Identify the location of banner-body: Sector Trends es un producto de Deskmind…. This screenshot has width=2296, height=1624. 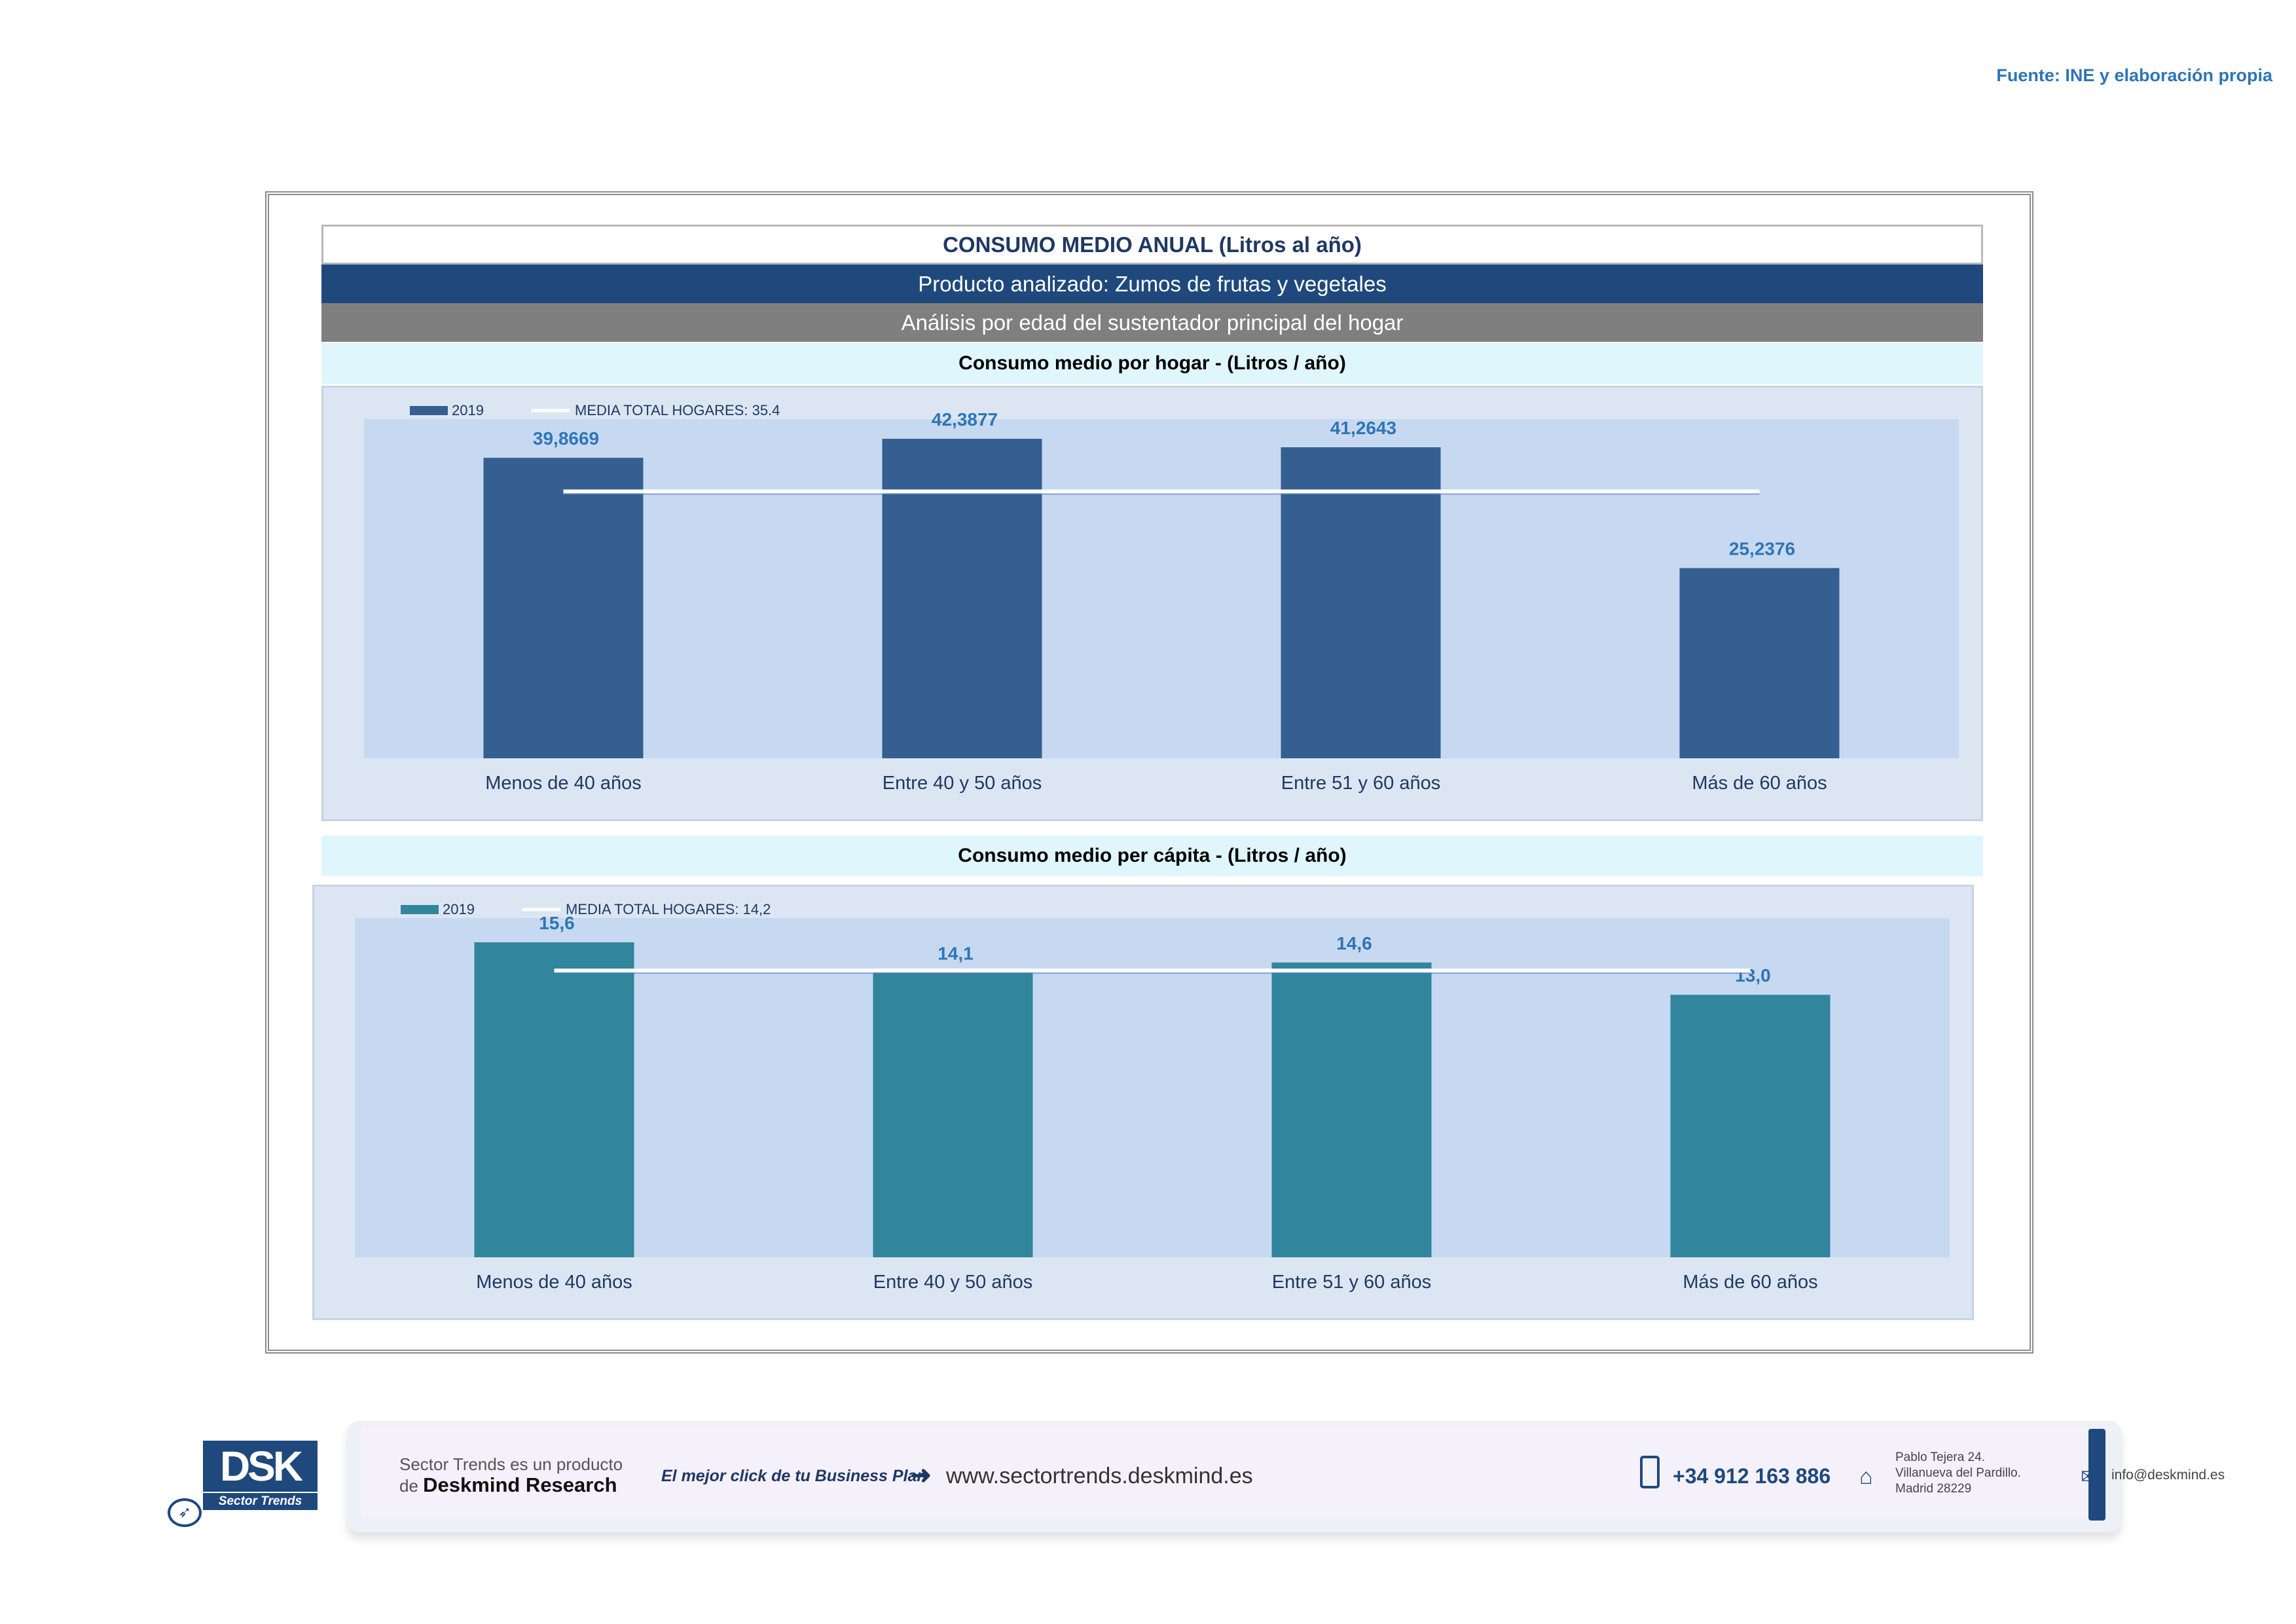
(1292, 1472).